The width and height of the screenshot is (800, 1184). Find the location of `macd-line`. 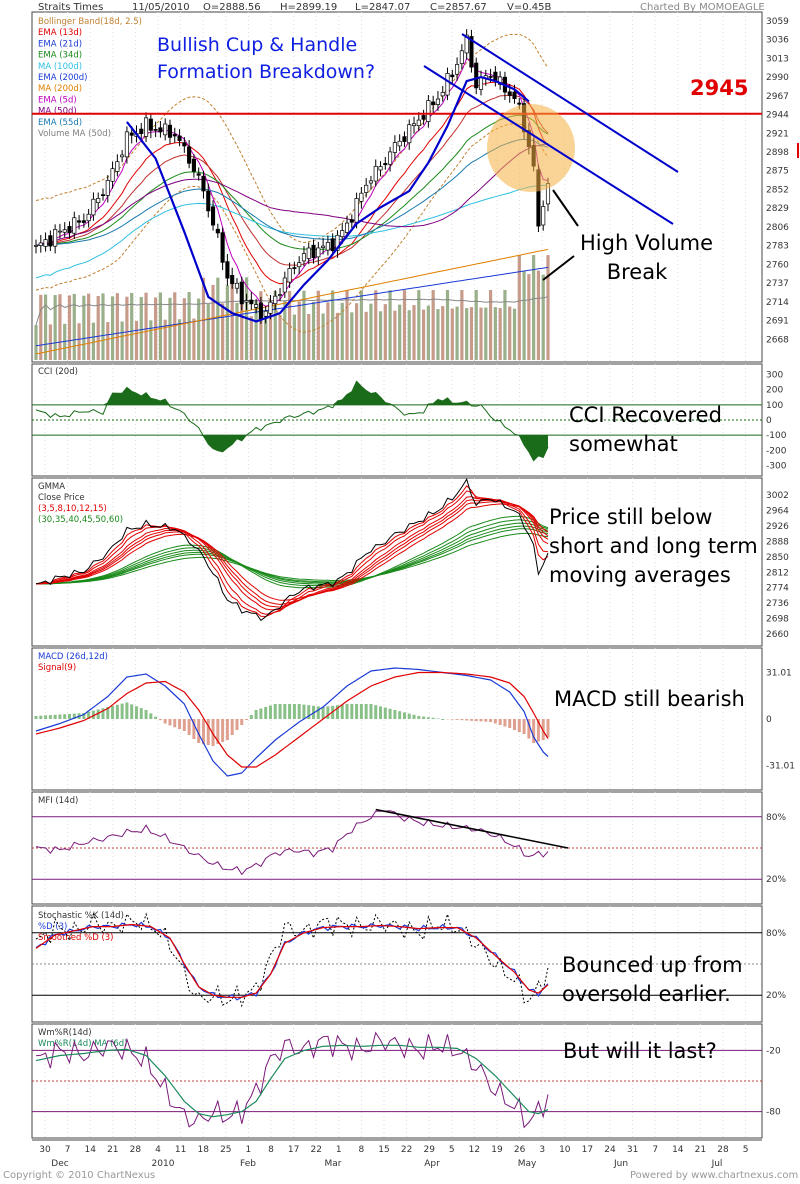

macd-line is located at coordinates (292, 722).